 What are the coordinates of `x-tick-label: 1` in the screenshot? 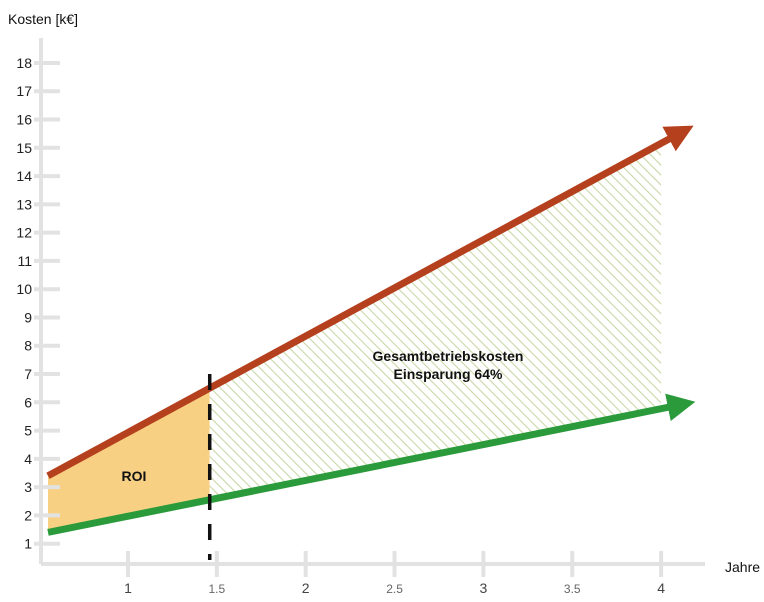 It's located at (128, 588).